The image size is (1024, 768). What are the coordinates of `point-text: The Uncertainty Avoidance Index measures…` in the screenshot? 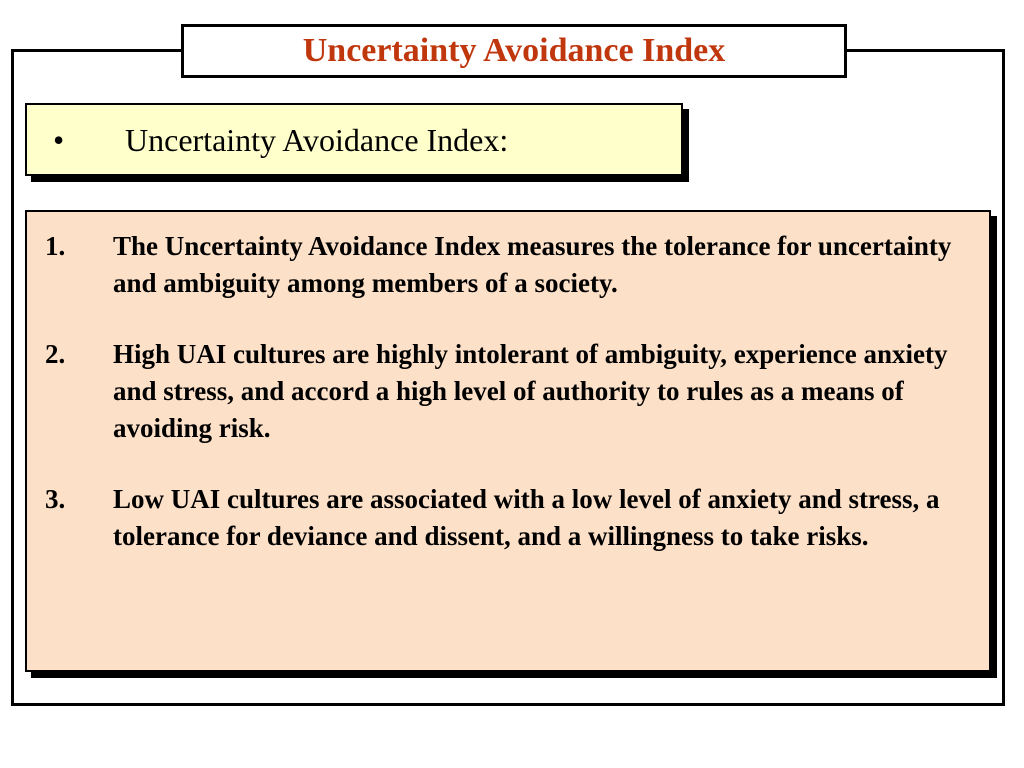 It's located at (532, 264).